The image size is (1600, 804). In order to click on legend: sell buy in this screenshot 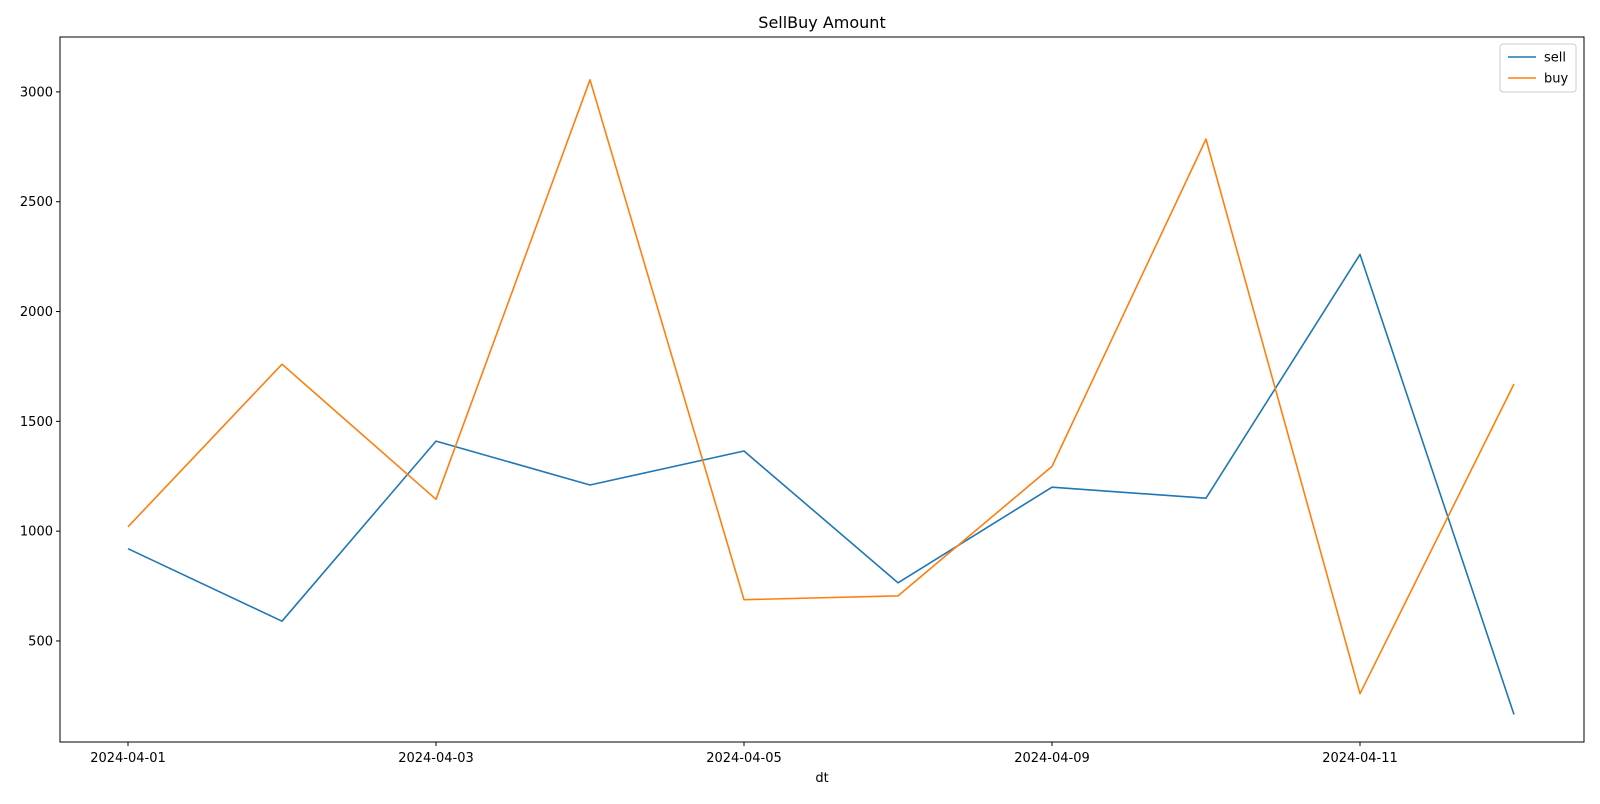, I will do `click(1538, 68)`.